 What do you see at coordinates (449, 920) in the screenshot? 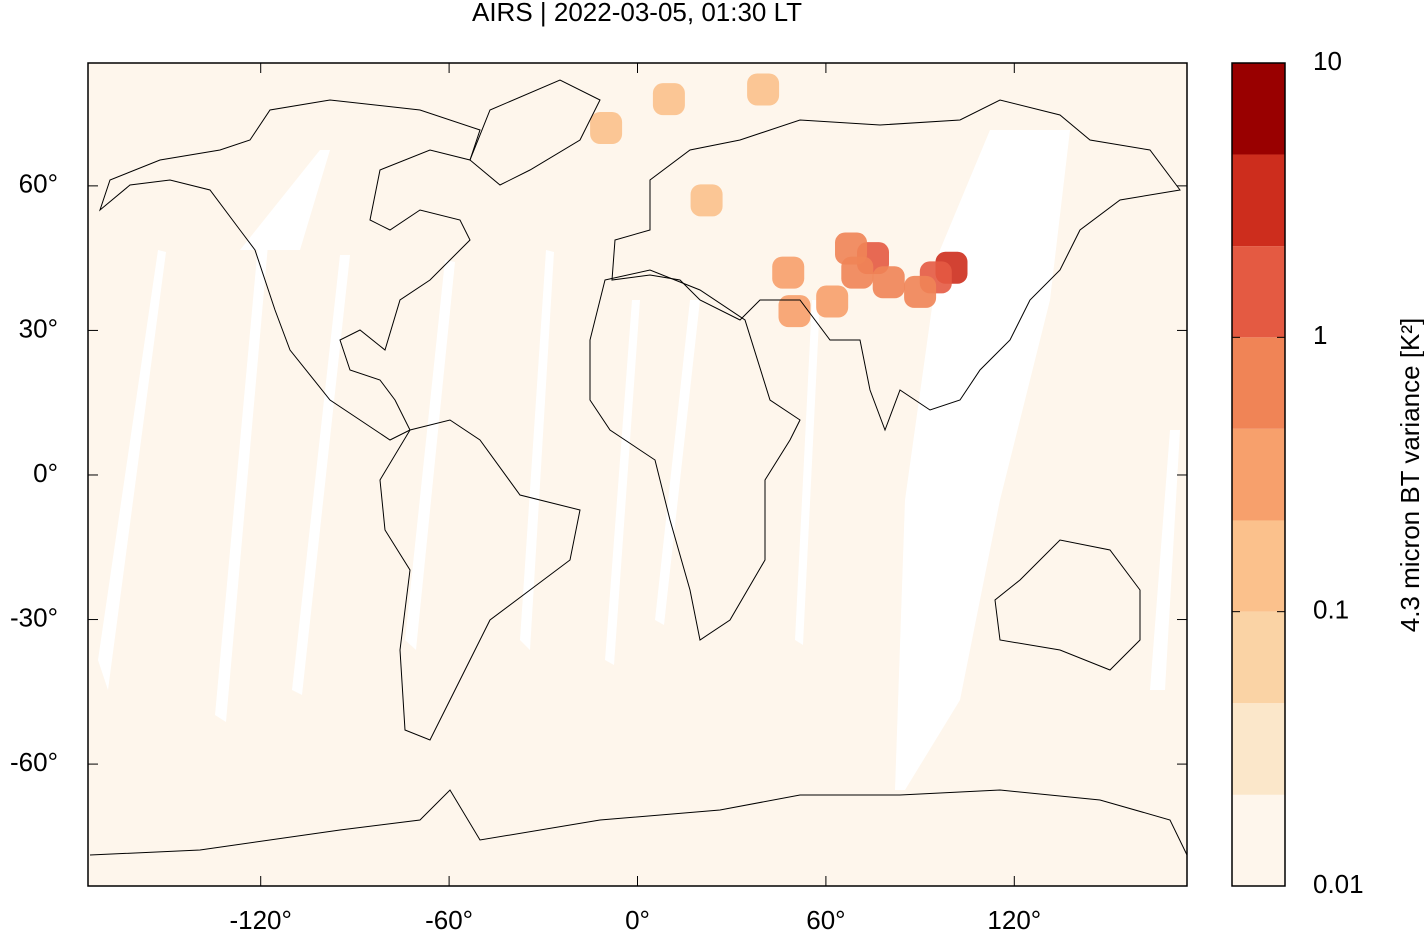
I see `x-tick-label: -60°` at bounding box center [449, 920].